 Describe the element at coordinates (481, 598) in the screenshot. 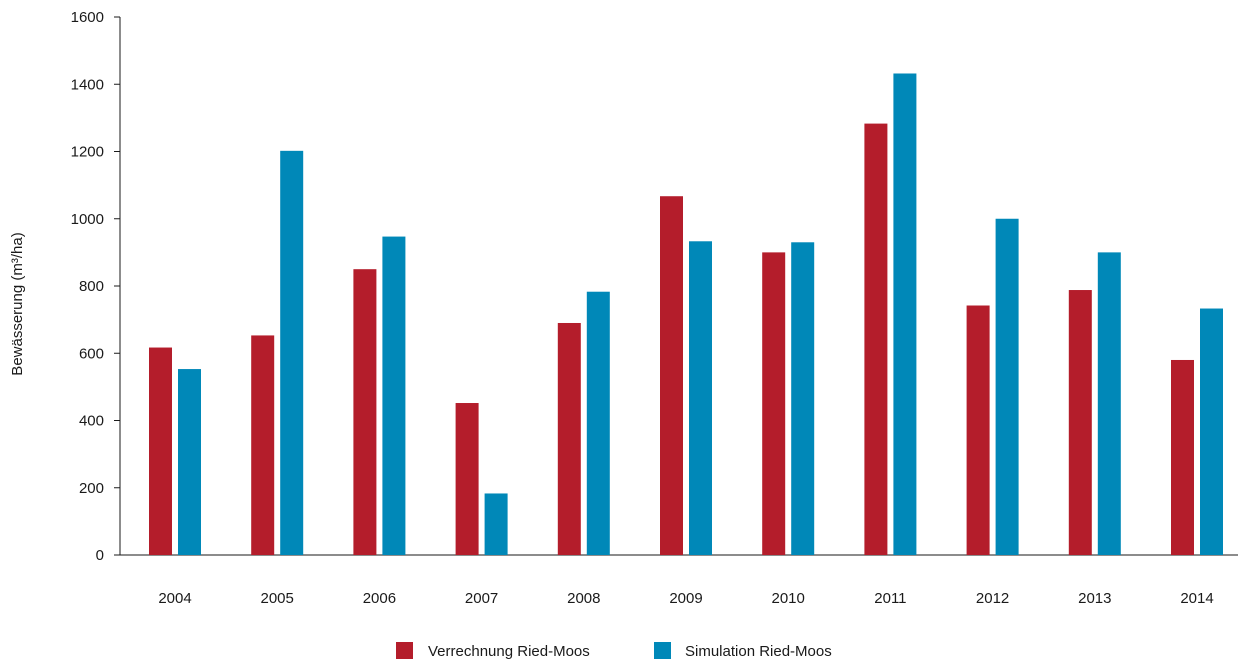

I see `x-tick-label: 2007` at that location.